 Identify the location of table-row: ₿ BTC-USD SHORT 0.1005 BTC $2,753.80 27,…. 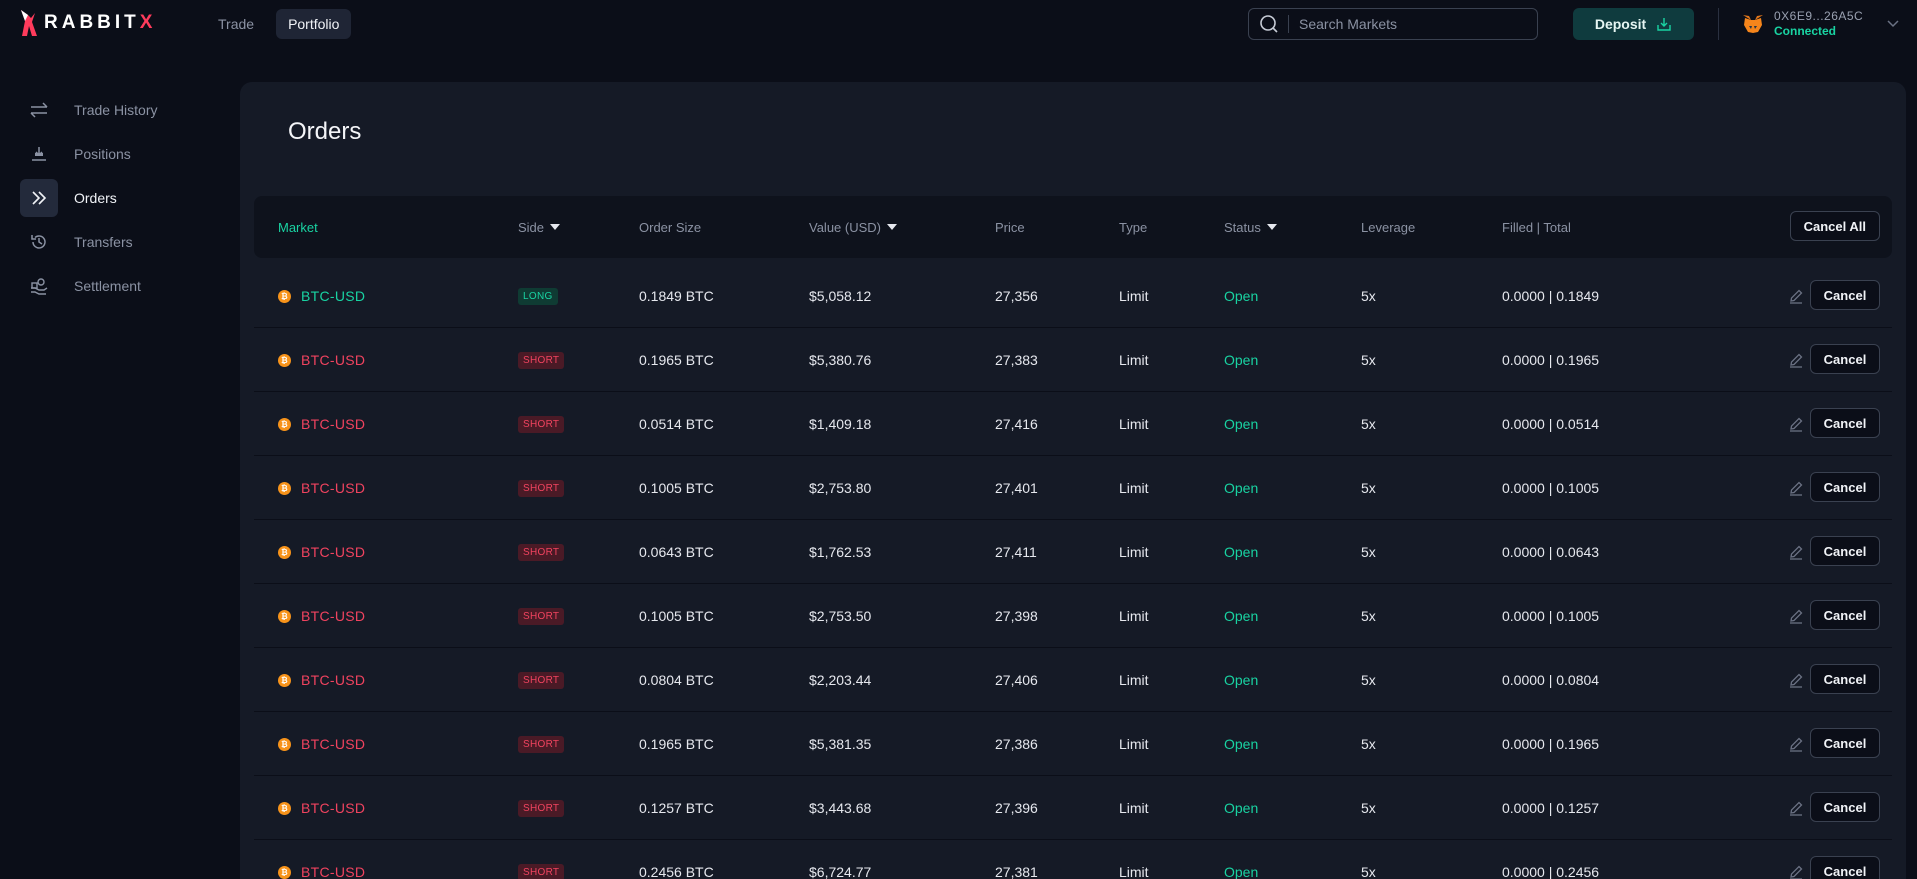
(1073, 488).